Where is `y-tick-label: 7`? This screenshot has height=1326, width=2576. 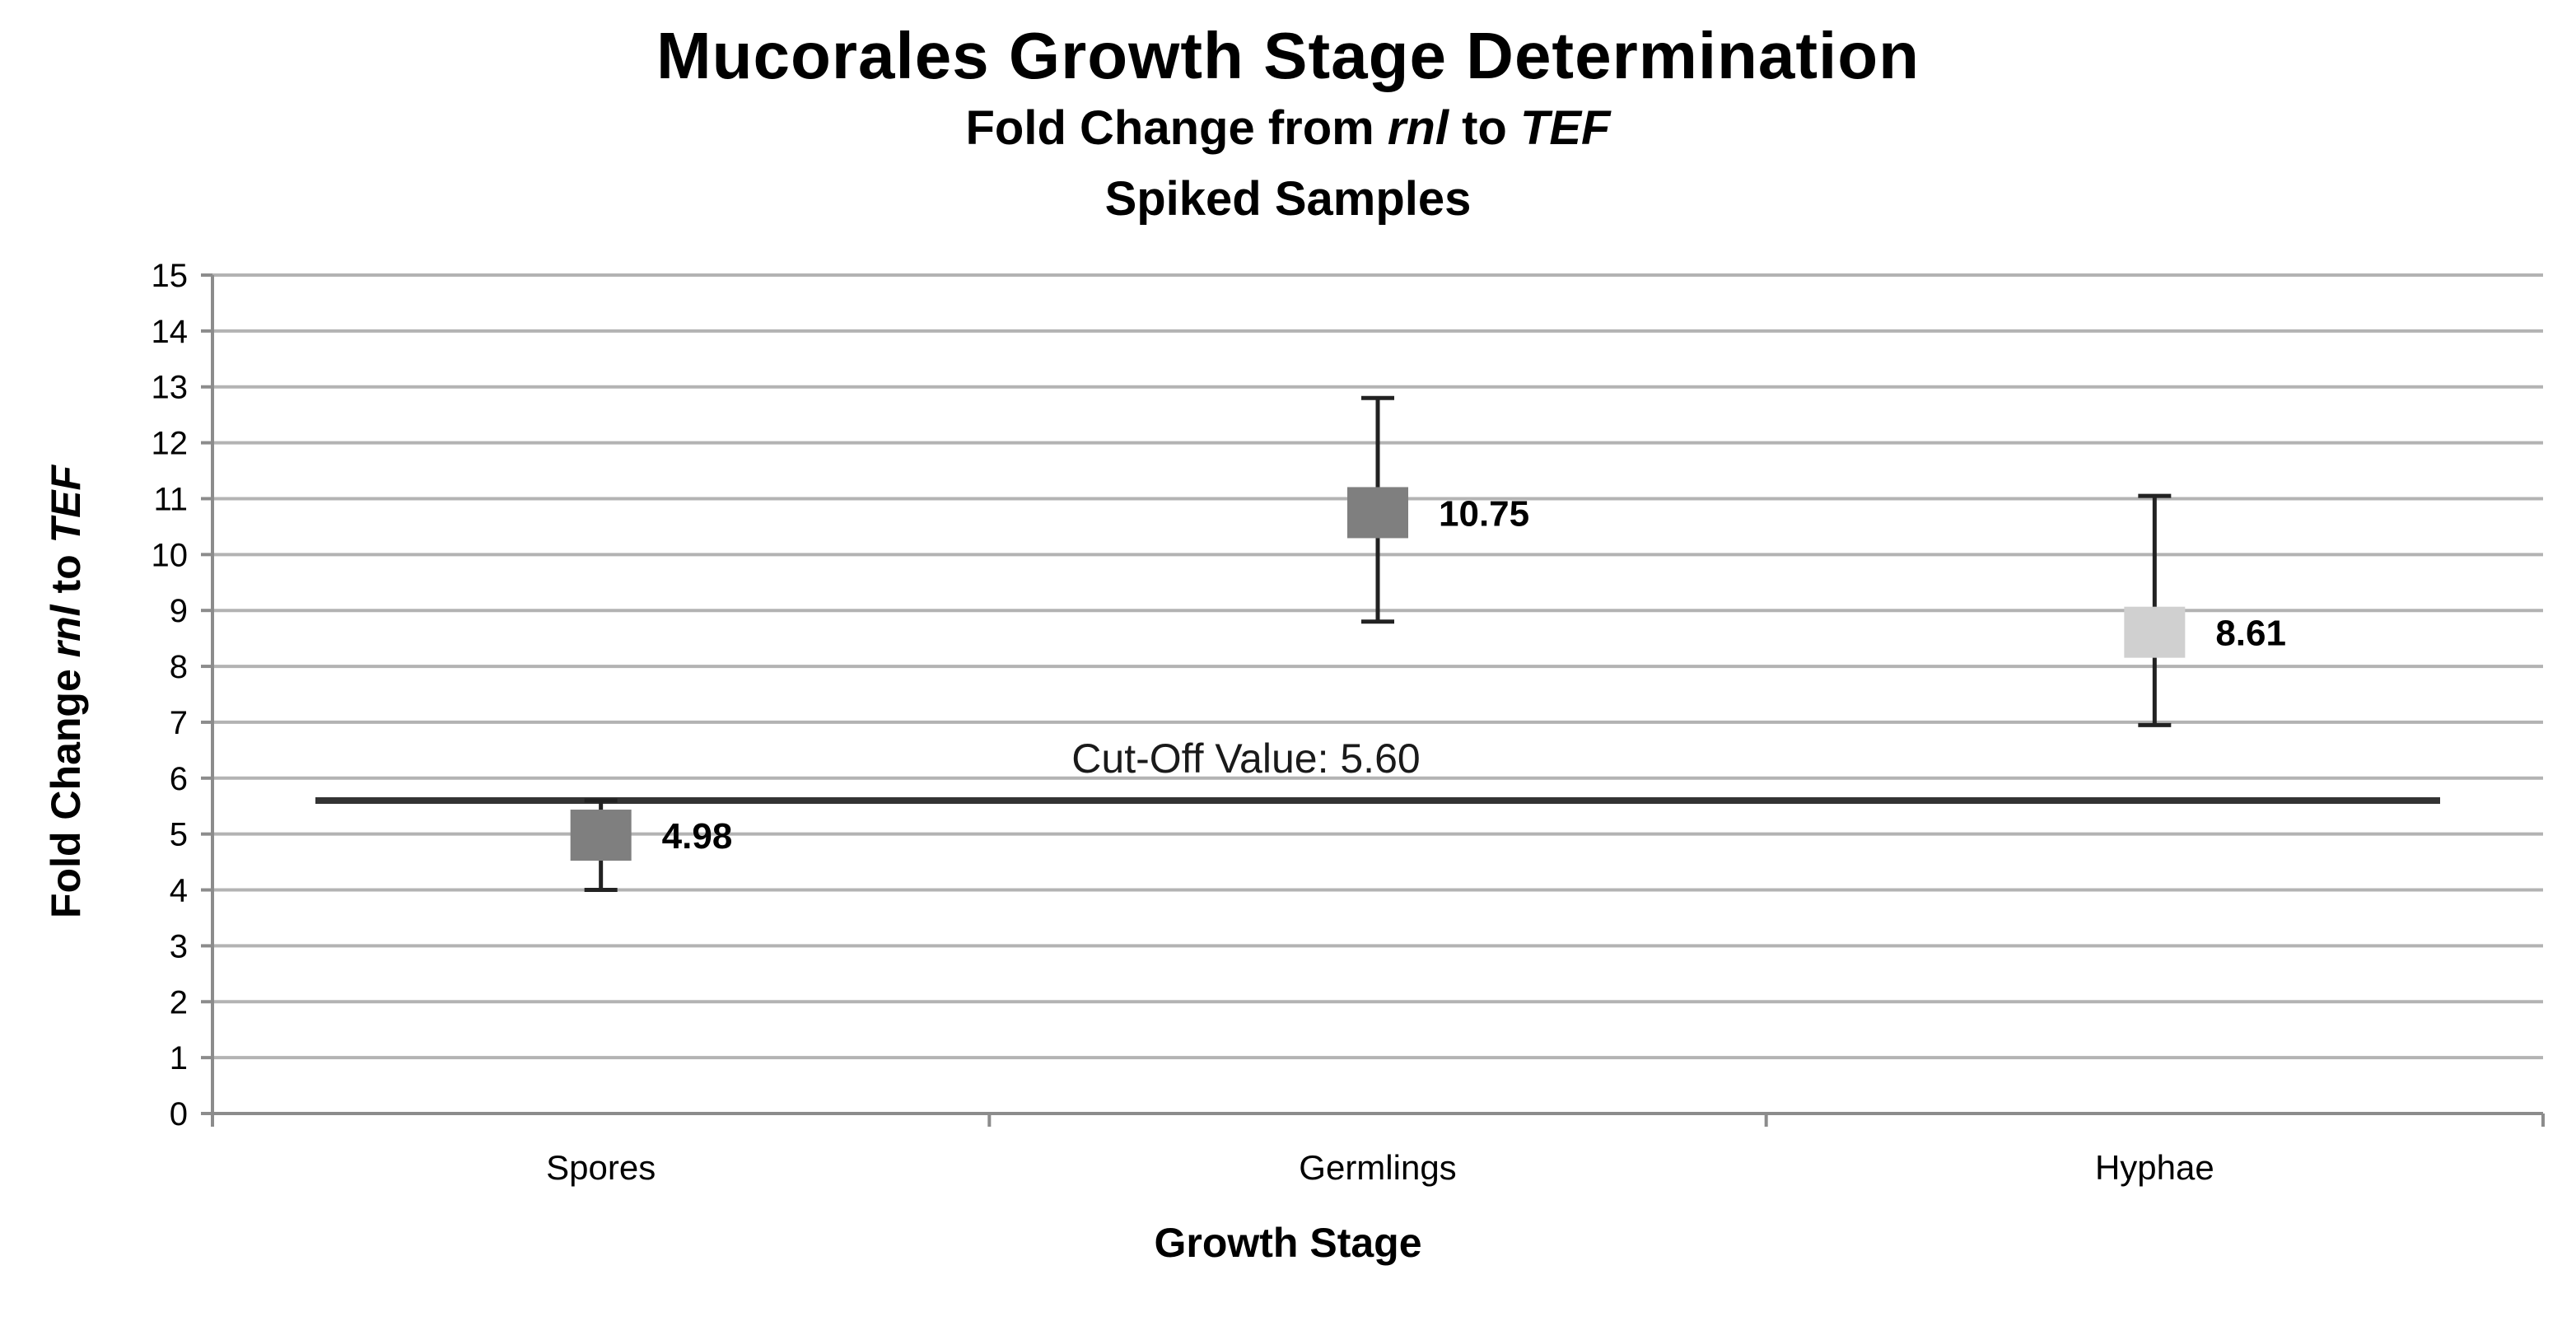 y-tick-label: 7 is located at coordinates (179, 723).